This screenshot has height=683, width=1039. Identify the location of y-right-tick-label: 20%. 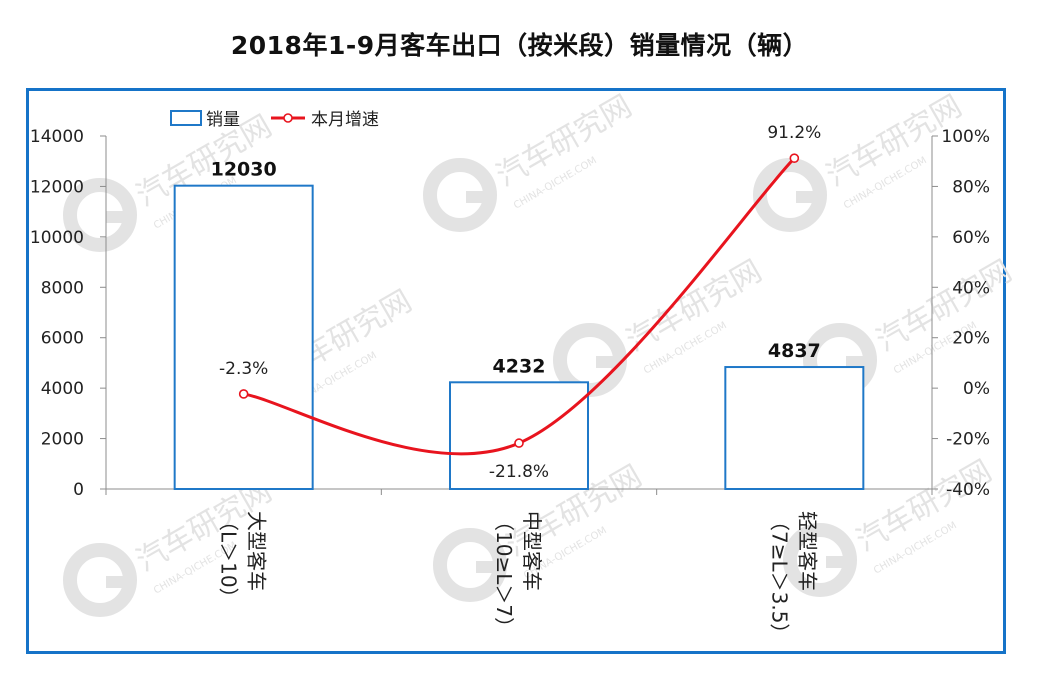
(971, 339).